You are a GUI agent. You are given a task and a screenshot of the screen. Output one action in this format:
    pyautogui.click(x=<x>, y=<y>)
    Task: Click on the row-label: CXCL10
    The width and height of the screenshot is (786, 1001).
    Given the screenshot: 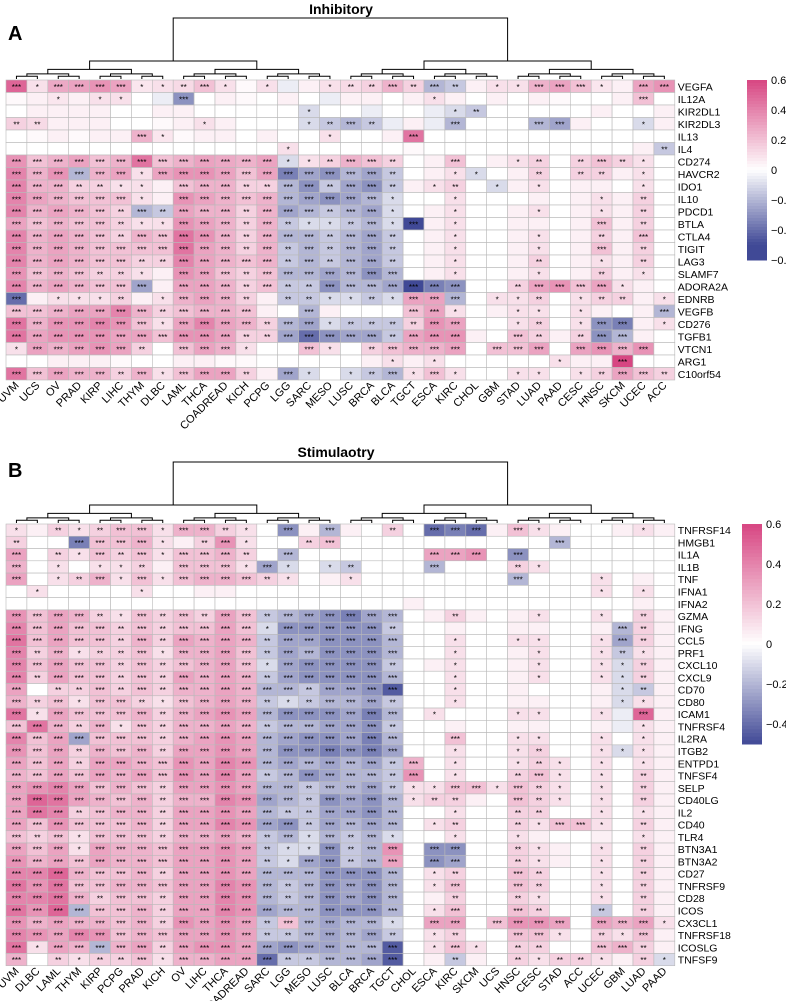 What is the action you would take?
    pyautogui.click(x=698, y=666)
    